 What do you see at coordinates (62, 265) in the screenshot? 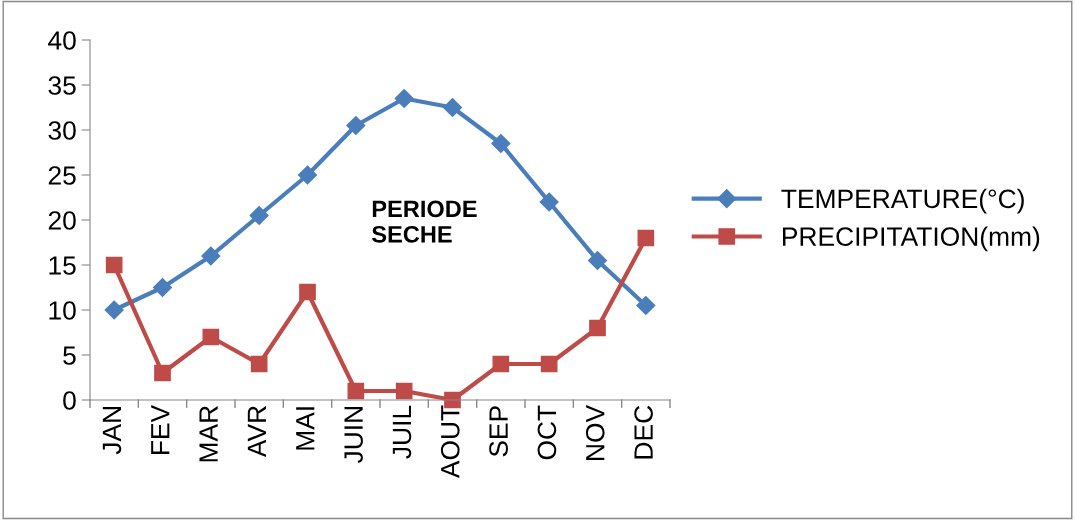
I see `y-tick-label: 15` at bounding box center [62, 265].